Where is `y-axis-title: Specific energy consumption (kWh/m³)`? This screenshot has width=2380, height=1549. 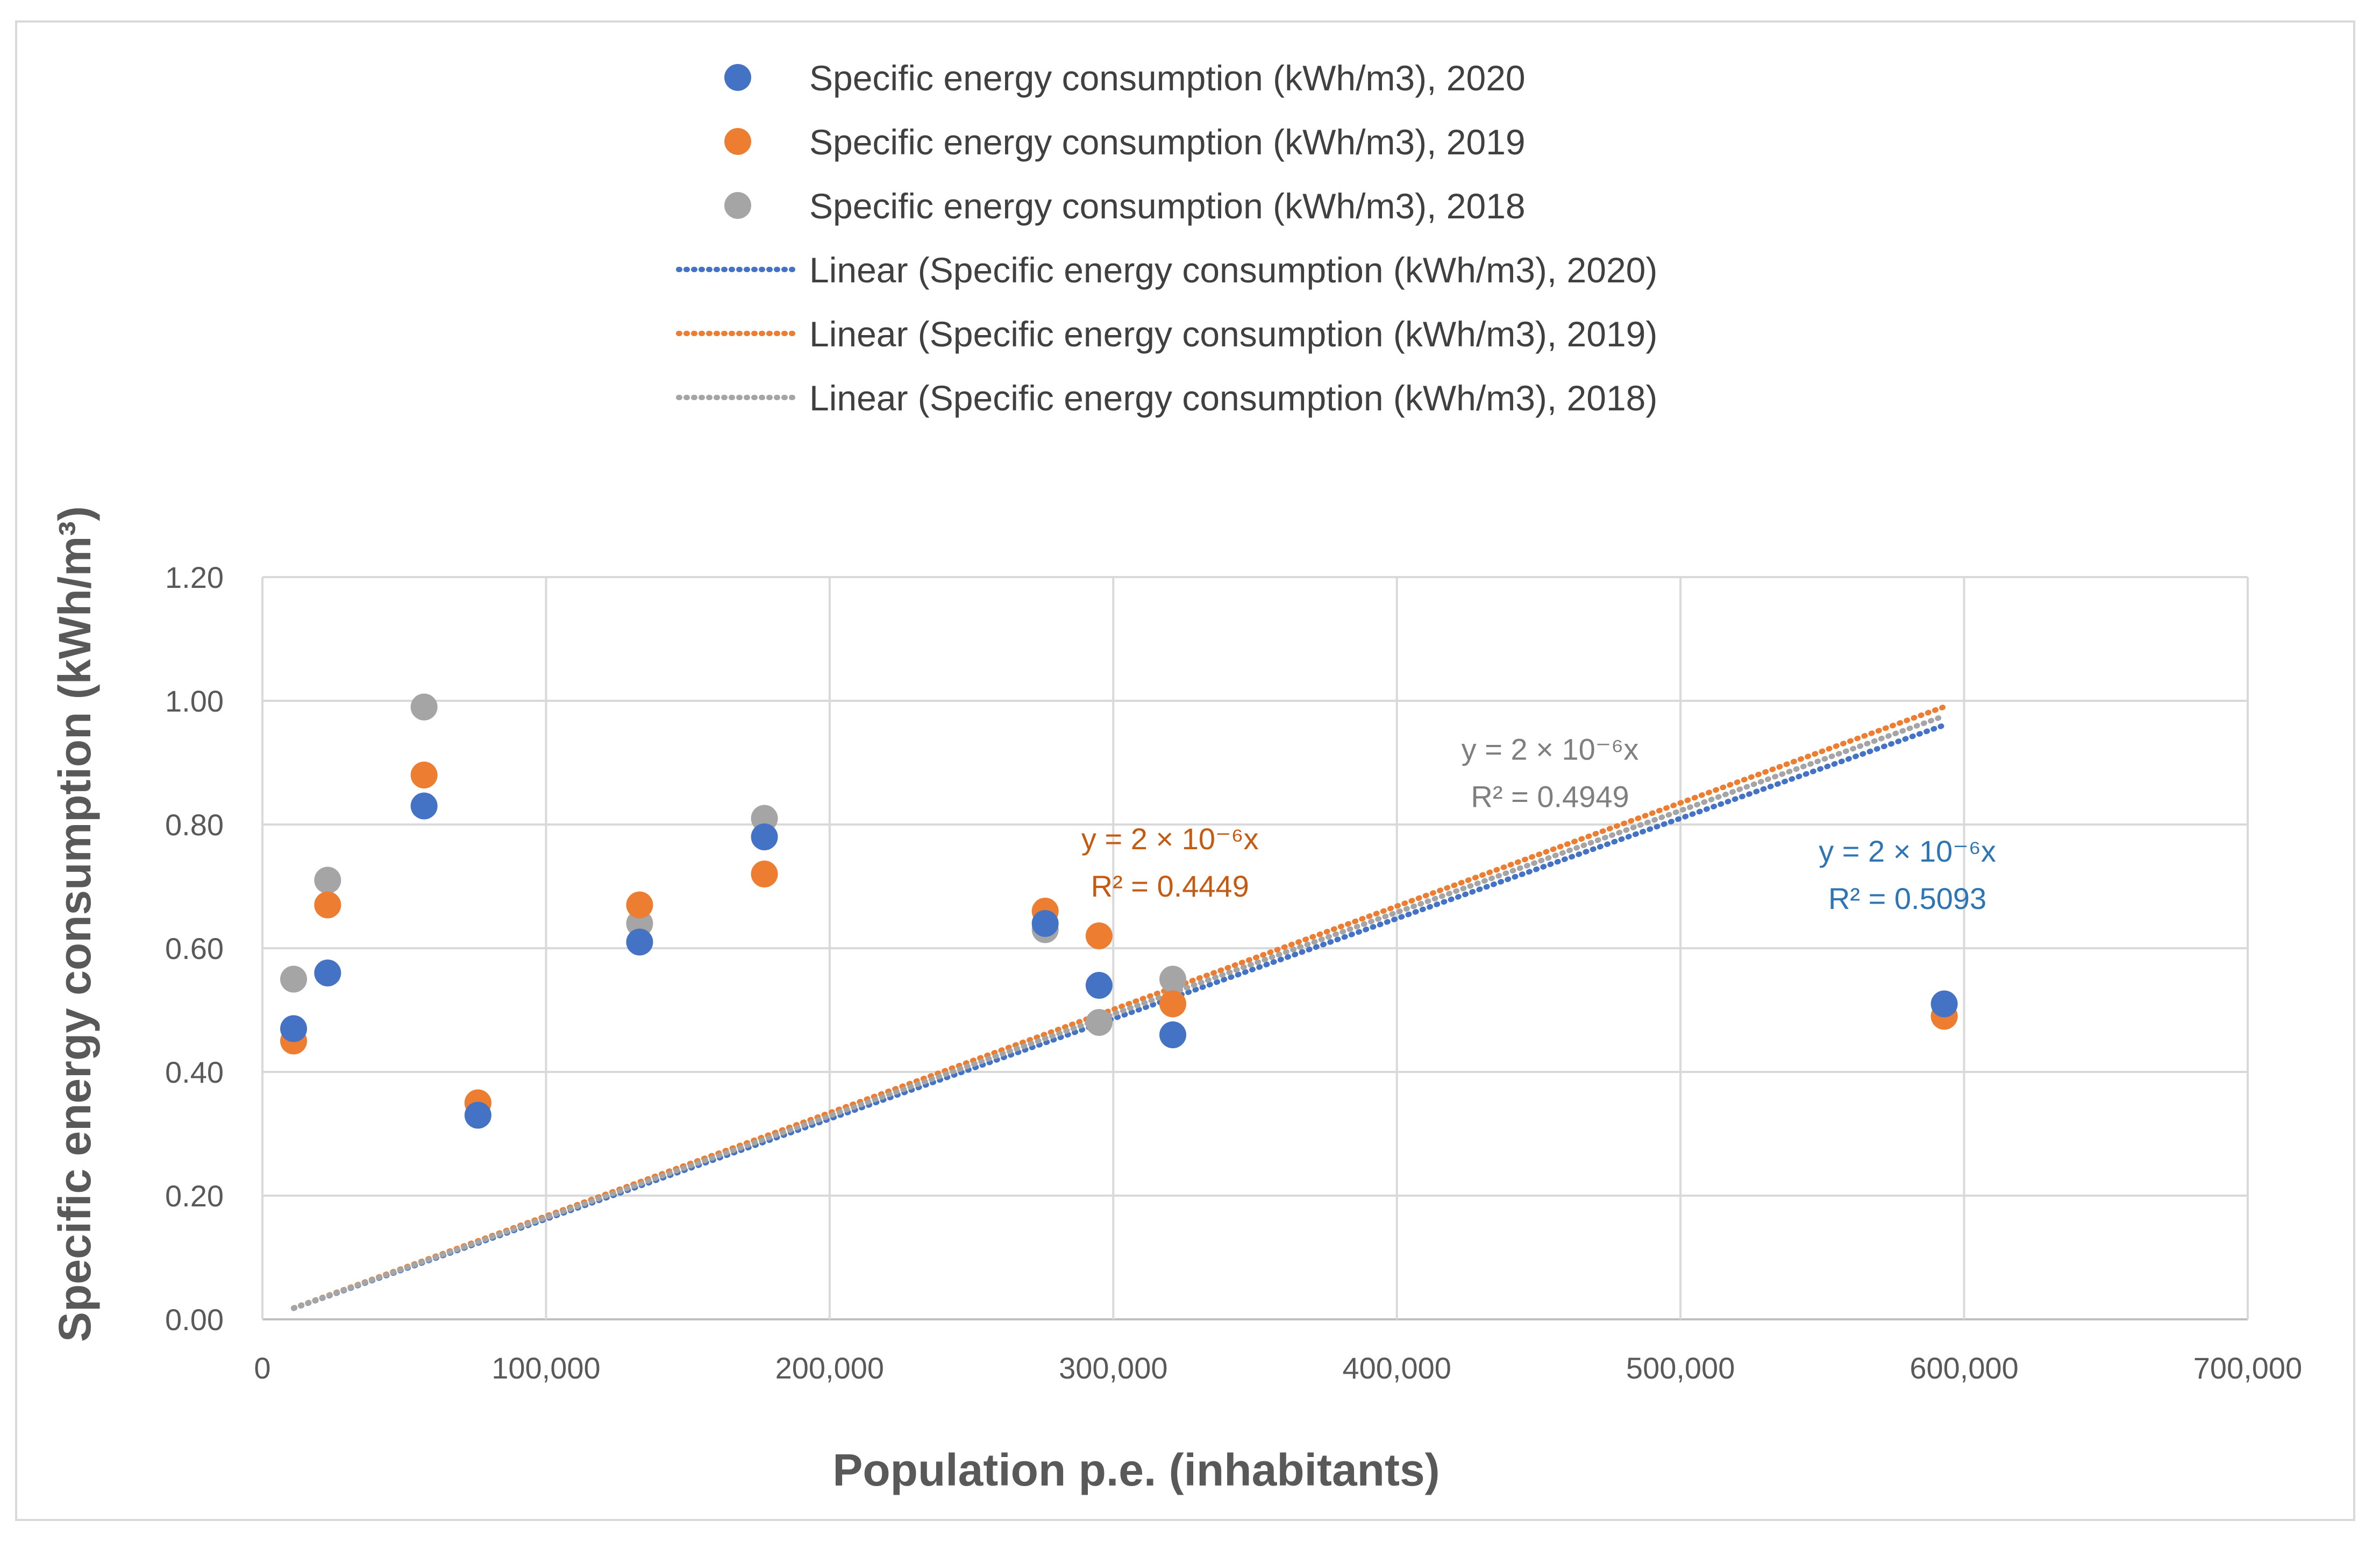
y-axis-title: Specific energy consumption (kWh/m³) is located at coordinates (74, 924).